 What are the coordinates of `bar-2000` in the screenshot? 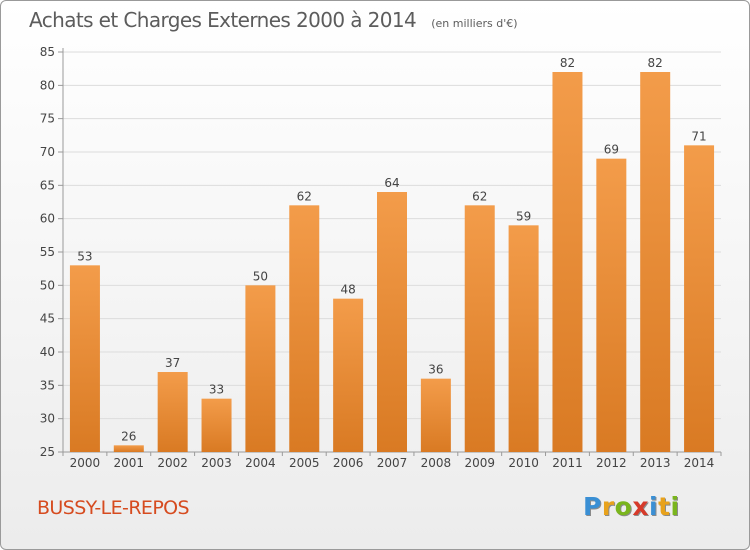 It's located at (84, 358).